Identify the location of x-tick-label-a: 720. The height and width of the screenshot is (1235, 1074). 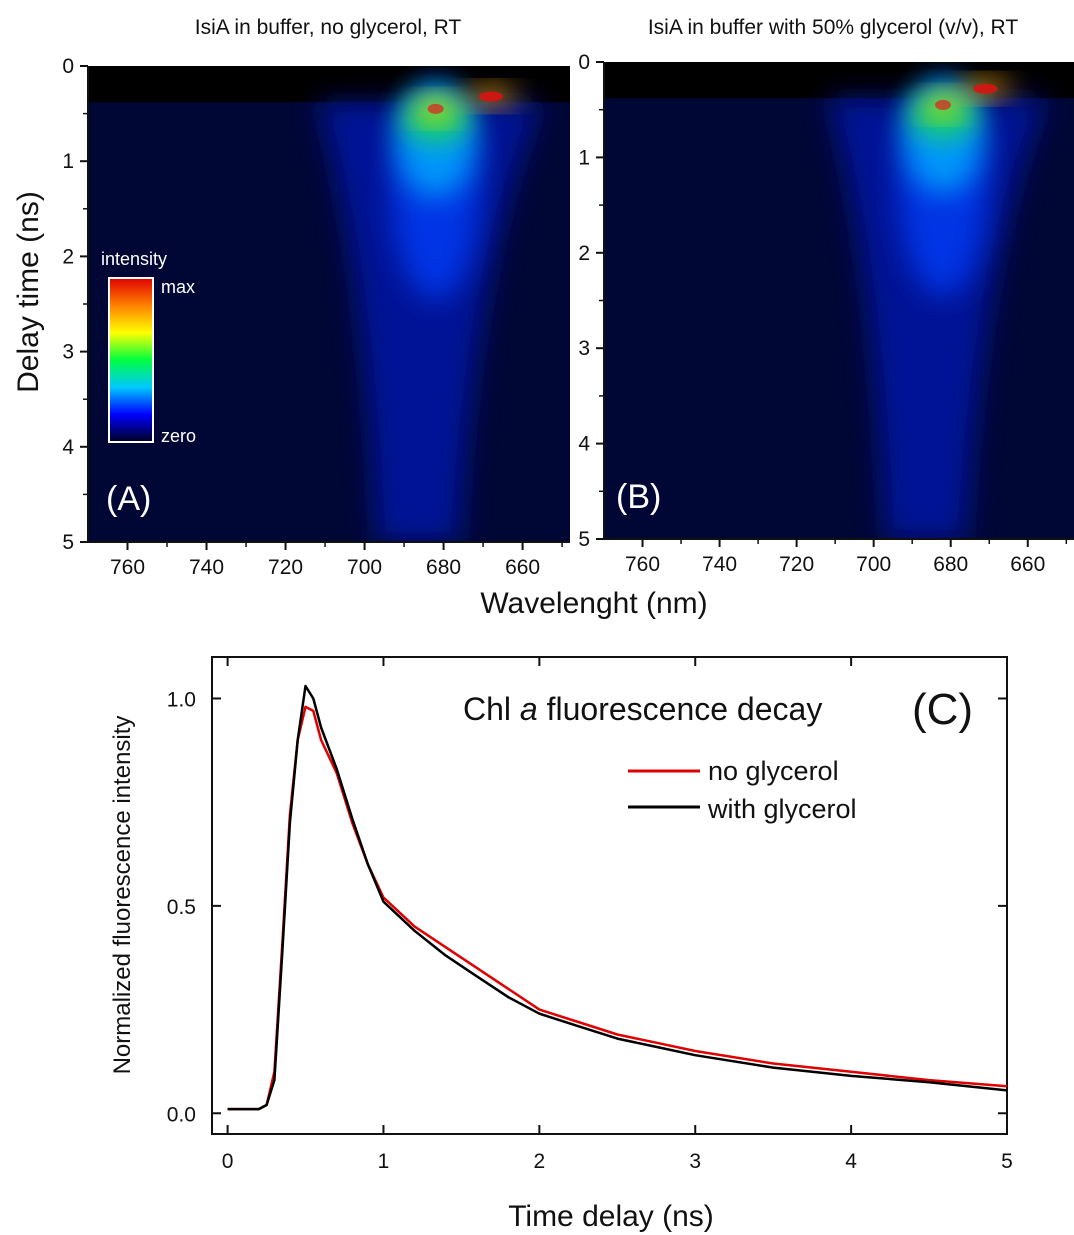
(285, 567).